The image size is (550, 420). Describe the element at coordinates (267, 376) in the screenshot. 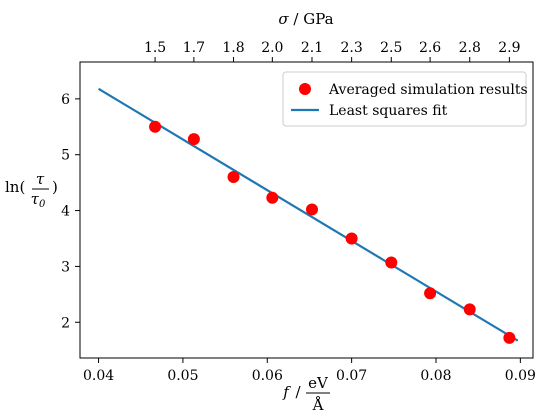

I see `x-tick-label: 0.06` at that location.